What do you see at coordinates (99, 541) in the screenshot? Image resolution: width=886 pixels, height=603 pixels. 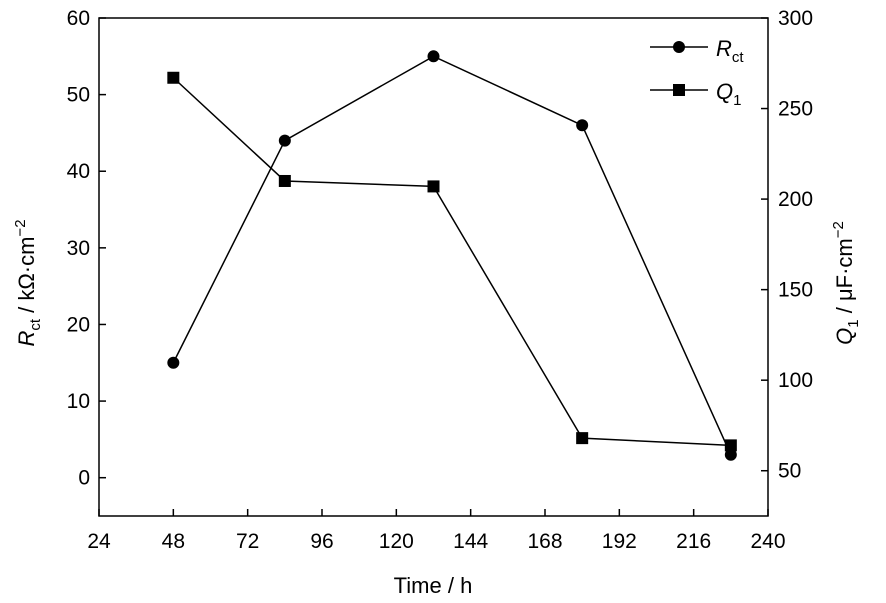 I see `x-tick-label: 24` at bounding box center [99, 541].